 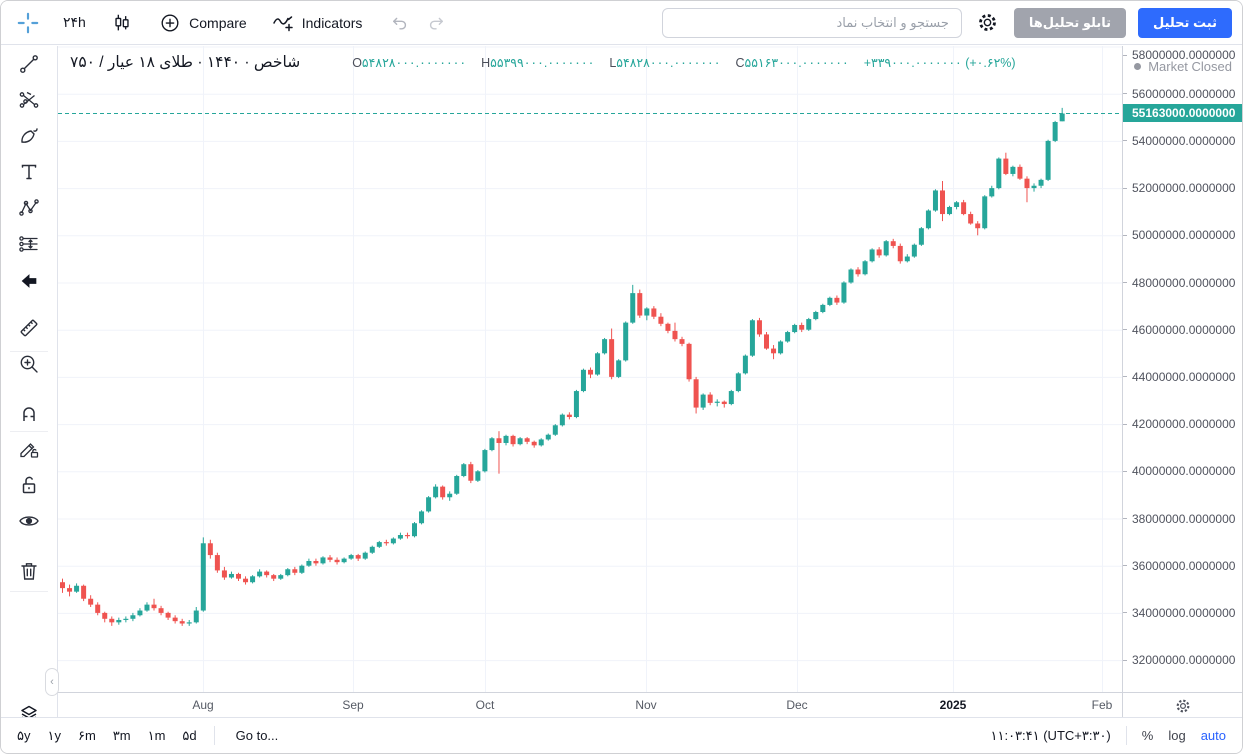 What do you see at coordinates (29, 413) in the screenshot?
I see `magnet-tool` at bounding box center [29, 413].